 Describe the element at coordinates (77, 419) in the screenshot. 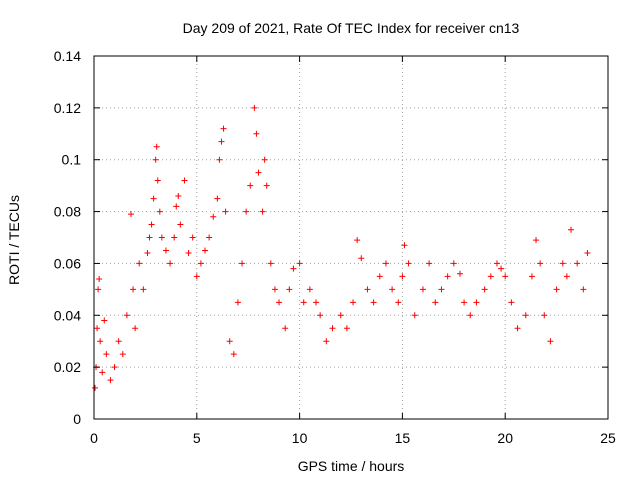

I see `y-tick-label: 0` at that location.